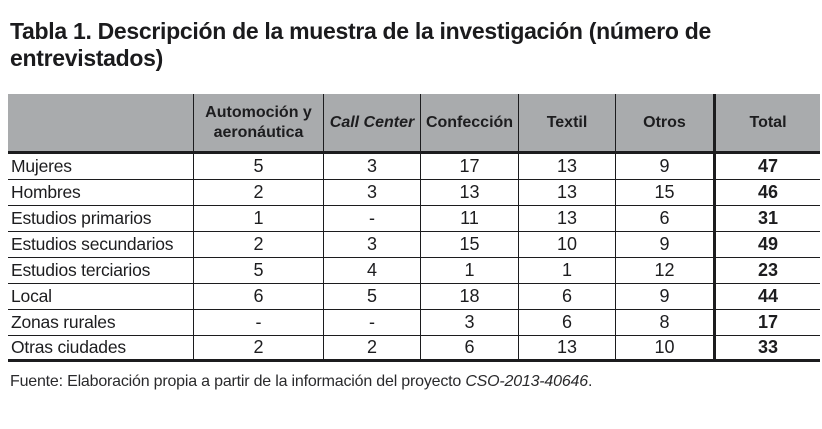  I want to click on row-label-cell: Mujeres, so click(100, 167).